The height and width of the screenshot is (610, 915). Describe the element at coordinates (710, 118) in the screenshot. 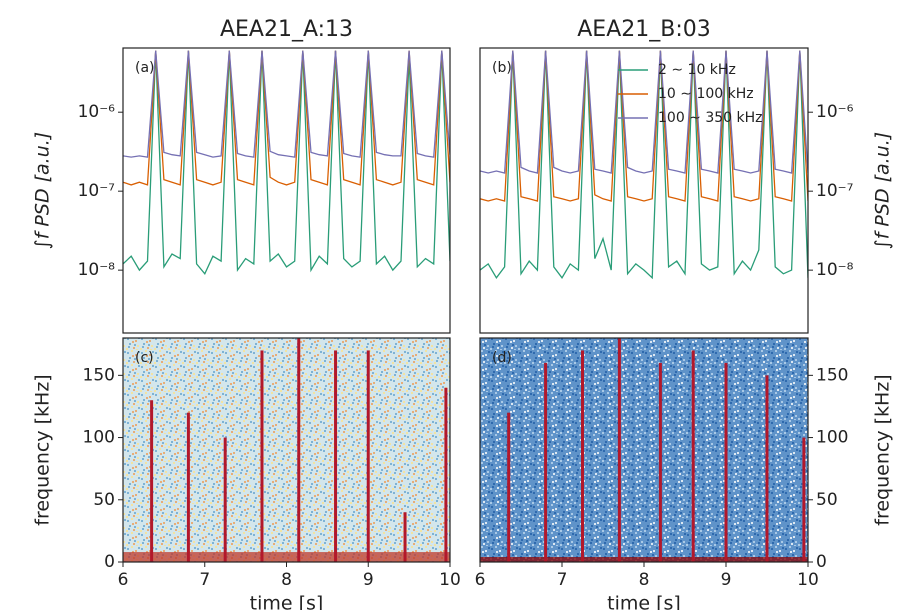

I see `legend-label: 100 ∼ 350 kHz` at that location.